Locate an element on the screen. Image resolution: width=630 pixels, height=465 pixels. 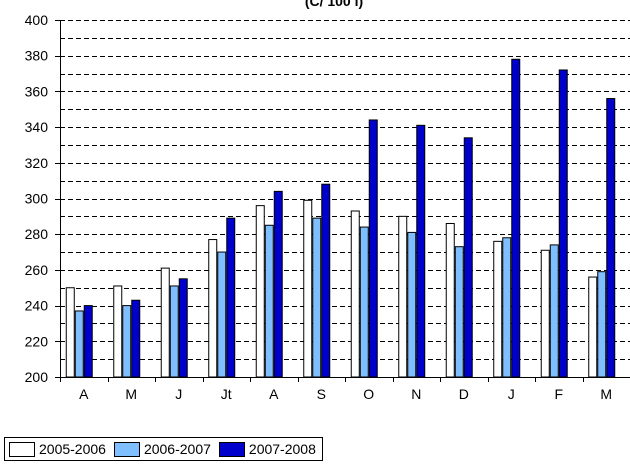
y-tick-label: 320 is located at coordinates (37, 163).